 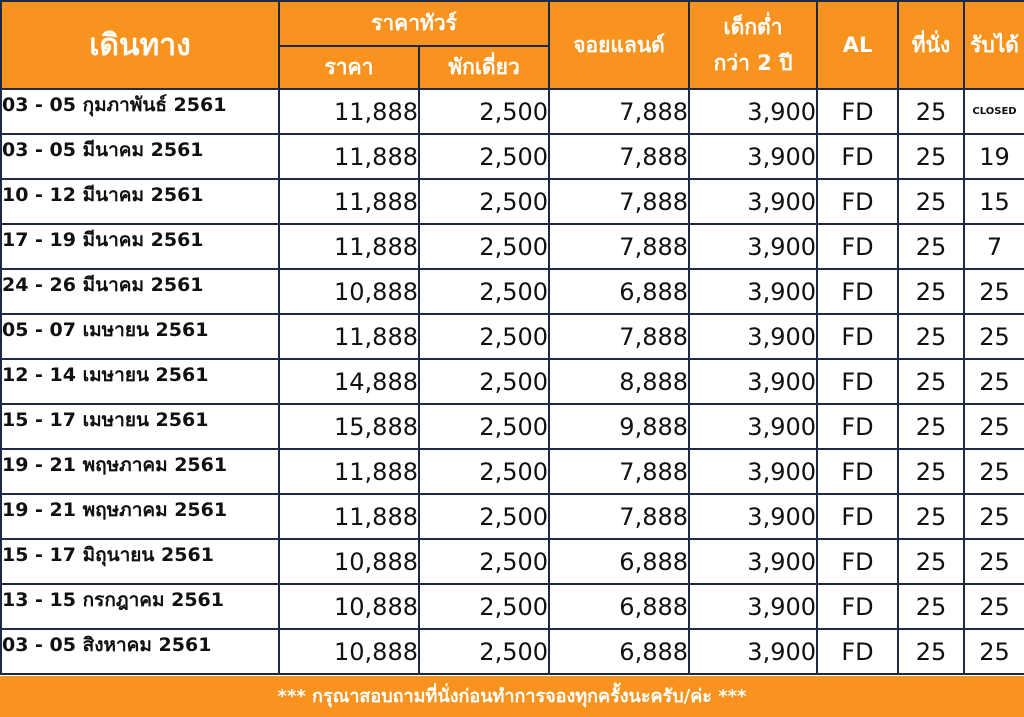 What do you see at coordinates (140, 651) in the screenshot?
I see `date-cell: 03 - 05 สิงหาคม 2561` at bounding box center [140, 651].